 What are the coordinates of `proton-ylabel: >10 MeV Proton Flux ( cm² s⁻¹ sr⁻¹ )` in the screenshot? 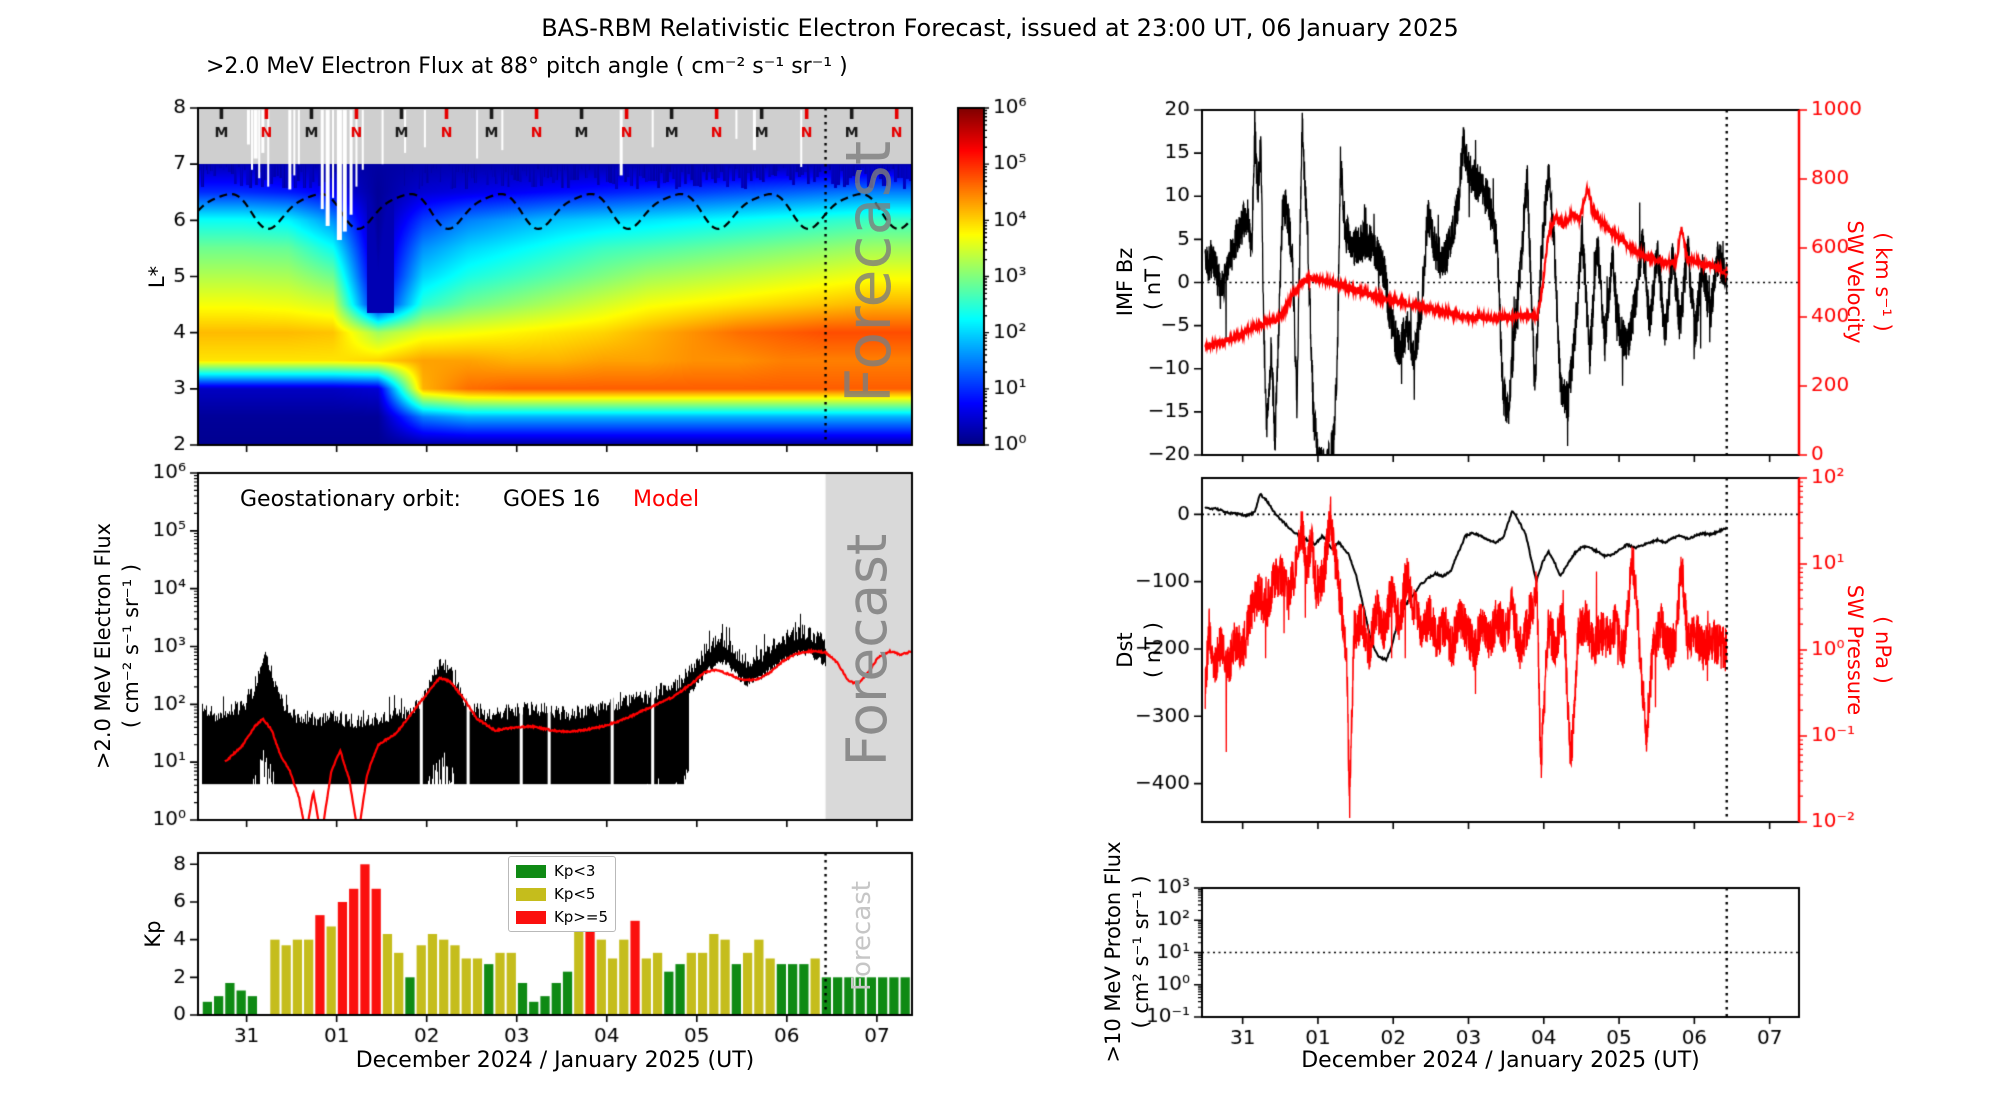 It's located at (1127, 951).